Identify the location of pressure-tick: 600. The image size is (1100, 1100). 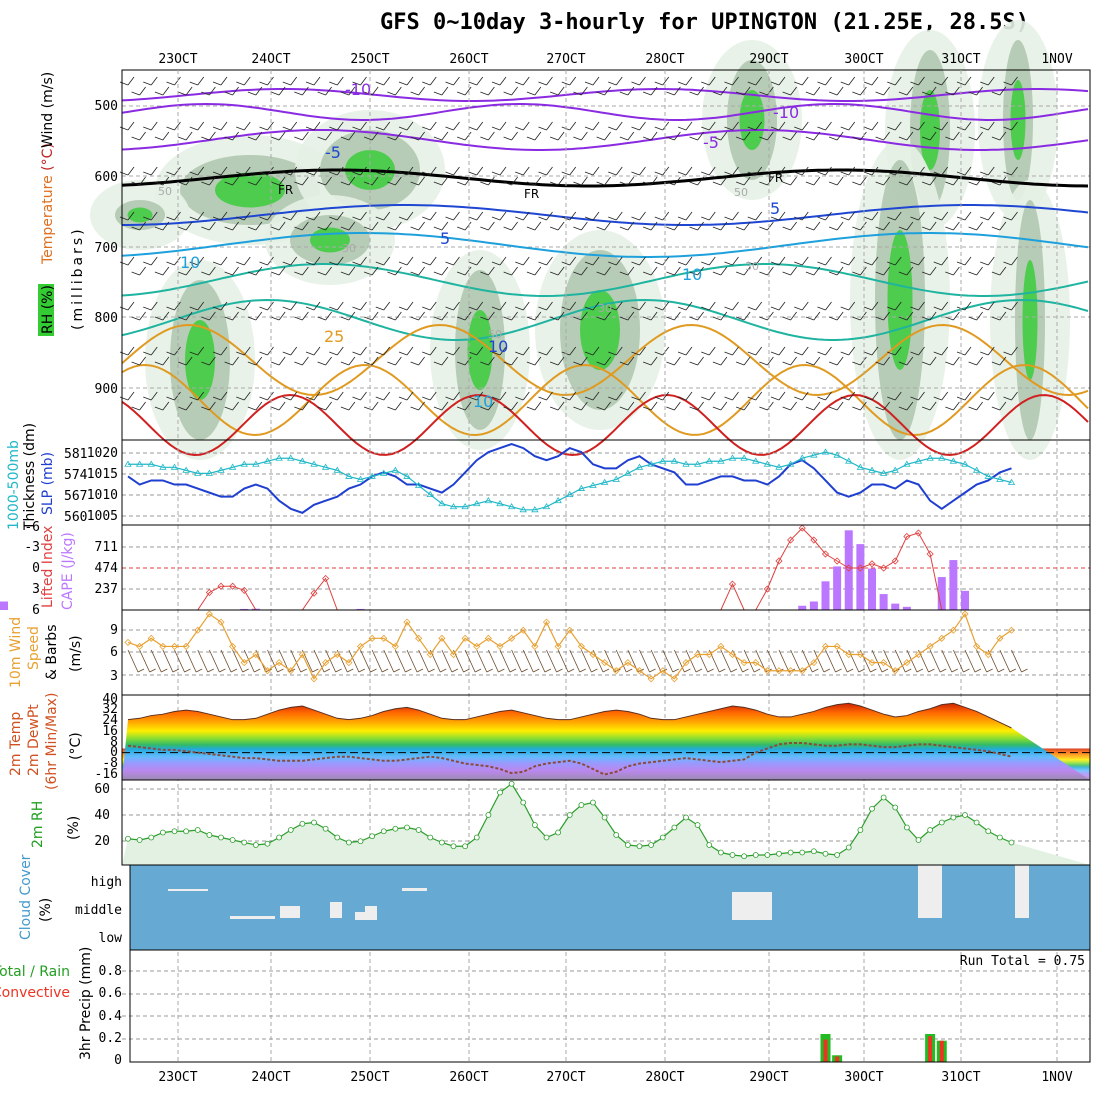
(106, 177).